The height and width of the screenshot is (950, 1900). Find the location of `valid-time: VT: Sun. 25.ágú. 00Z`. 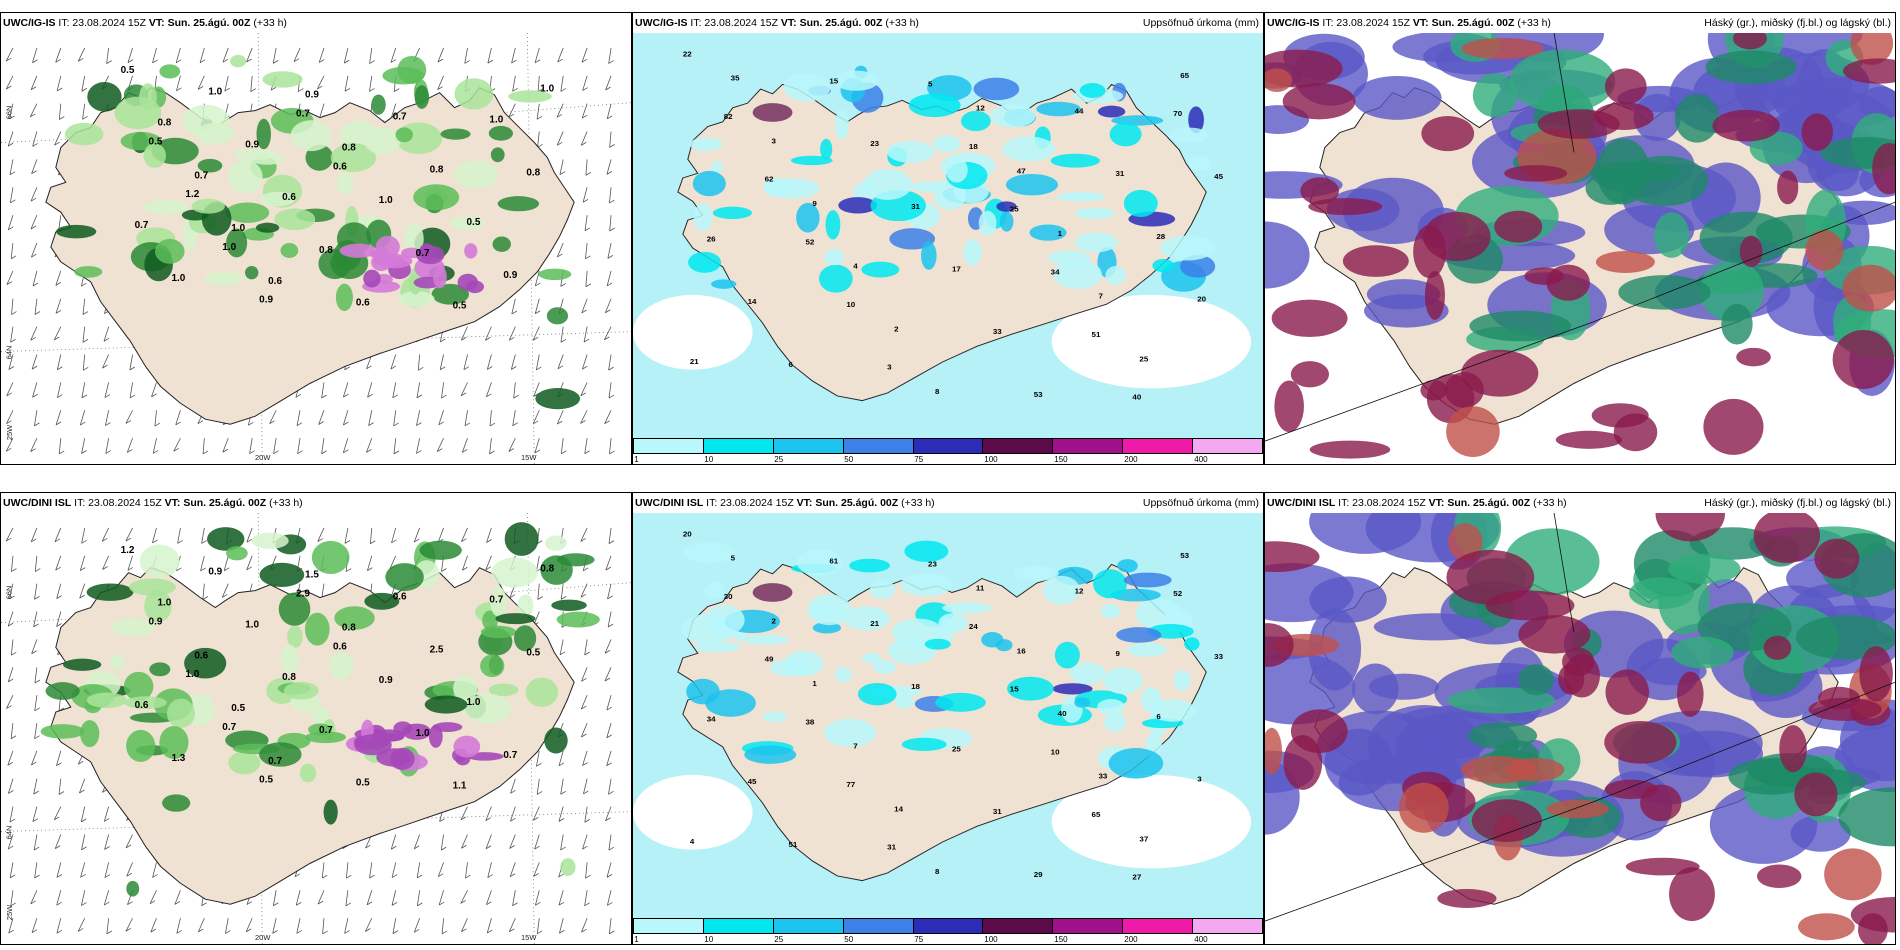

valid-time: VT: Sun. 25.ágú. 00Z is located at coordinates (1463, 23).